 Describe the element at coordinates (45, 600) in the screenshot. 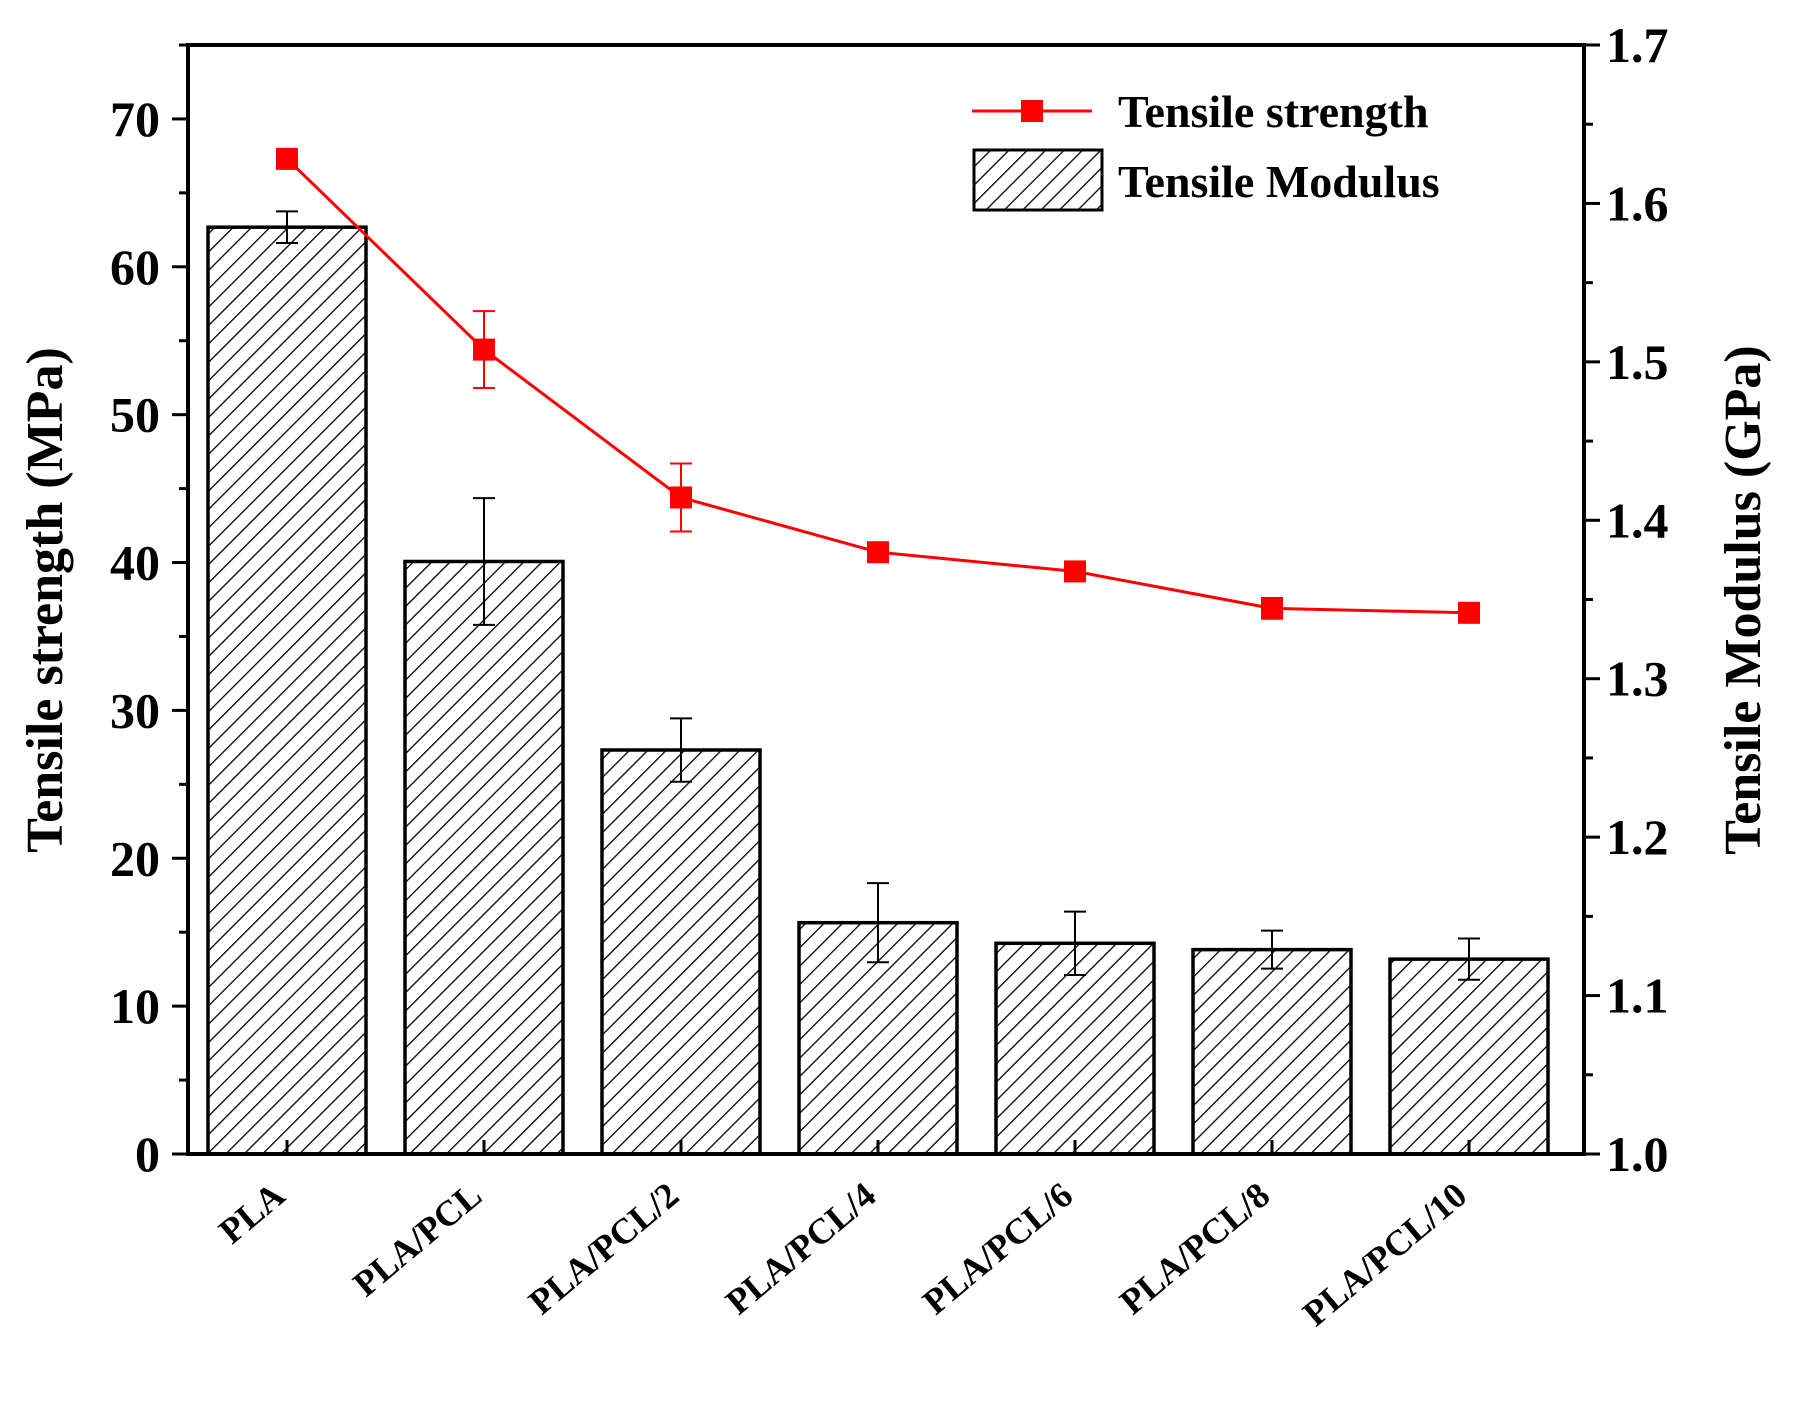

I see `left-axis-title: Tensile strength (MPa)` at that location.